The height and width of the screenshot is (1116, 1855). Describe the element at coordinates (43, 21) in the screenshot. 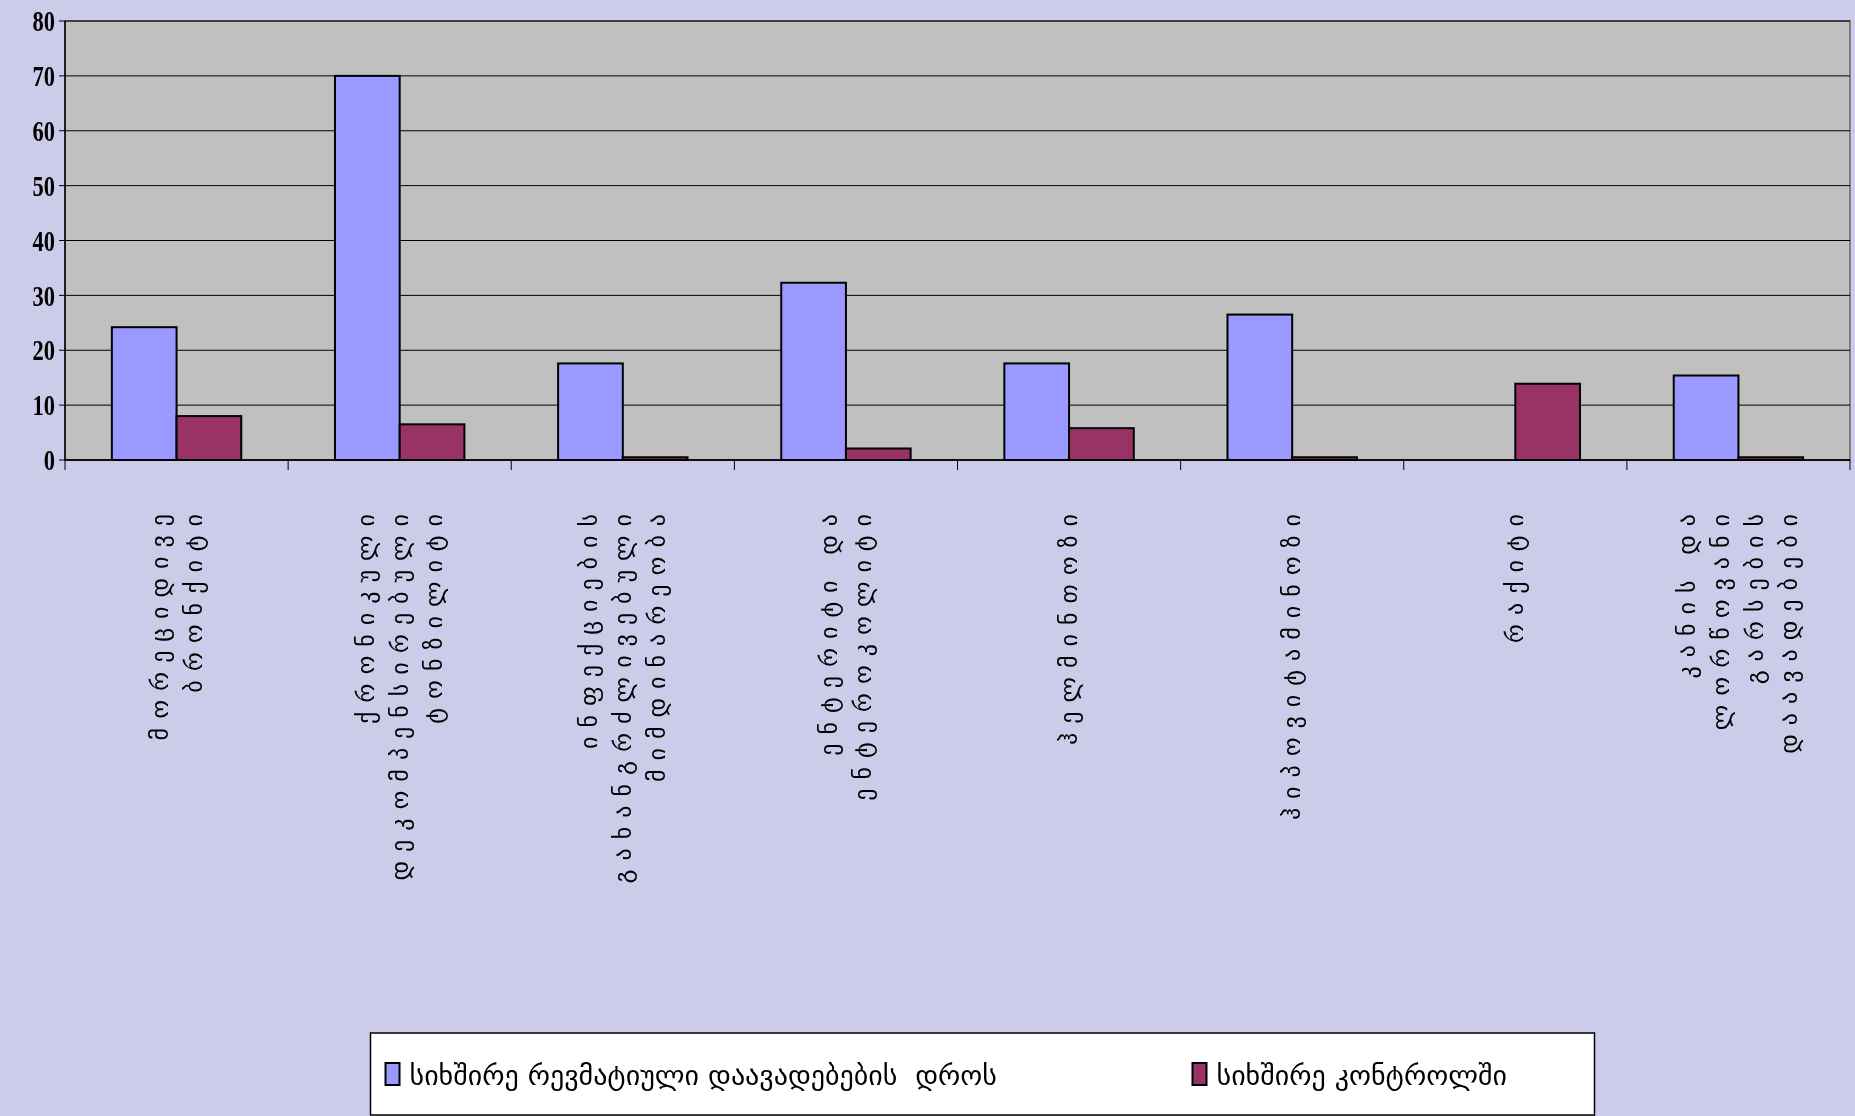

I see `y-tick-label: 80` at that location.